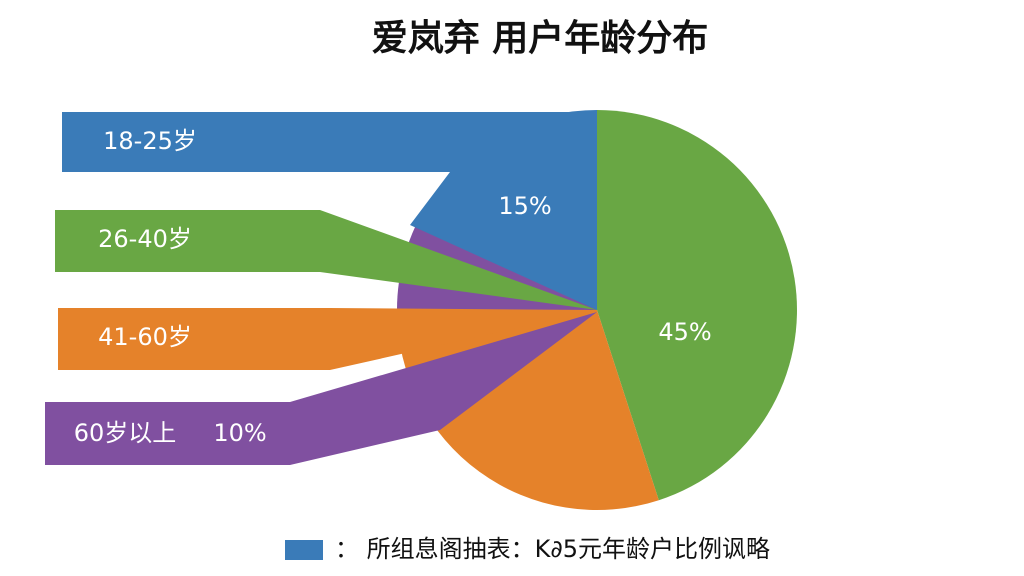  I want to click on value-label: 10%, so click(239, 433).